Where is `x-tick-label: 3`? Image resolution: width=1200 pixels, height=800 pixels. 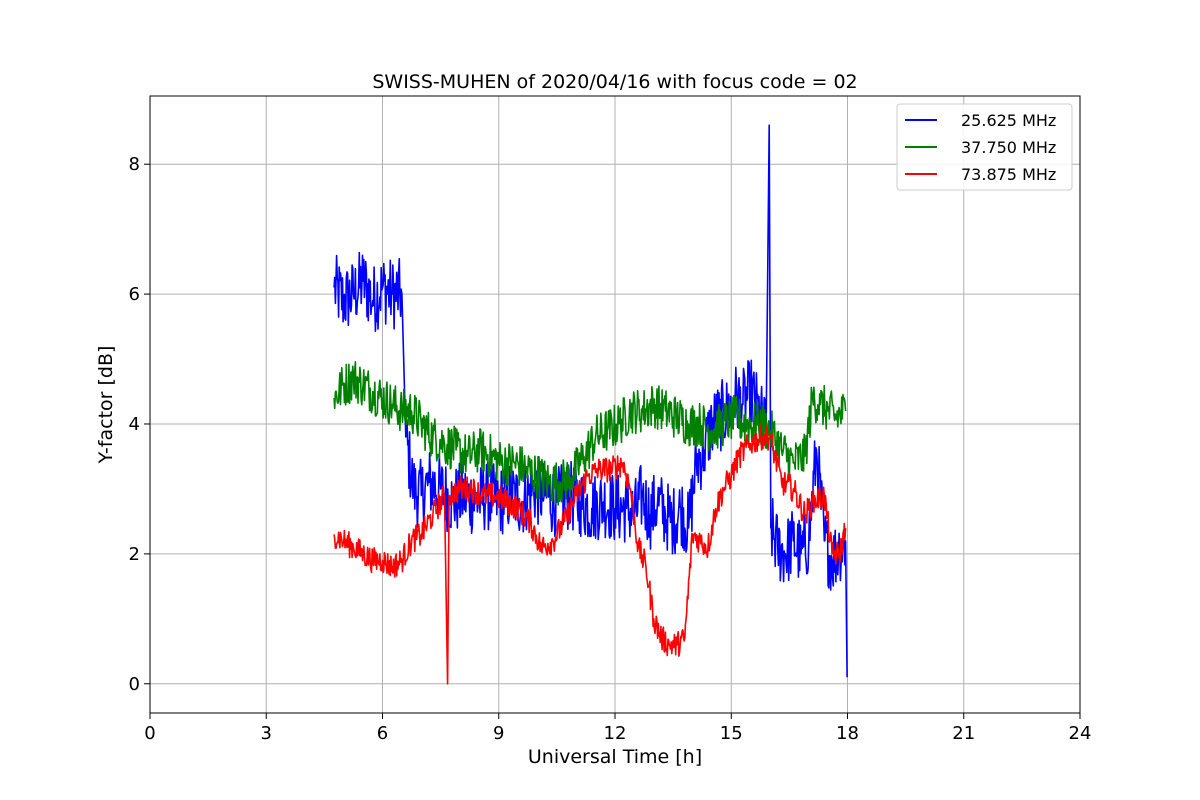
x-tick-label: 3 is located at coordinates (266, 733).